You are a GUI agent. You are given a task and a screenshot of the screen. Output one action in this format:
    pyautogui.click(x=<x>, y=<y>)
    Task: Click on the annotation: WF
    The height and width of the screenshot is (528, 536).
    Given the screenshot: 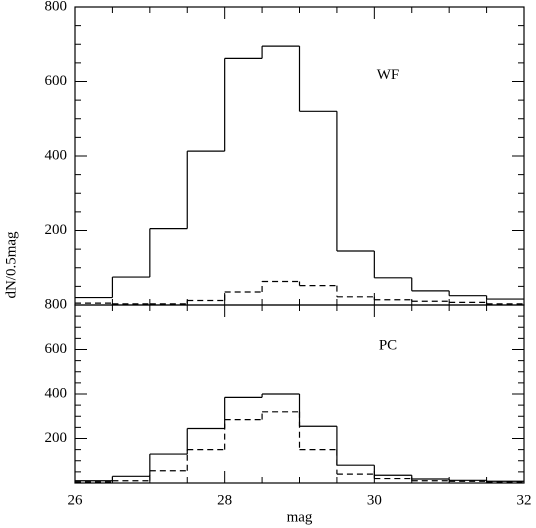 What is the action you would take?
    pyautogui.click(x=388, y=75)
    